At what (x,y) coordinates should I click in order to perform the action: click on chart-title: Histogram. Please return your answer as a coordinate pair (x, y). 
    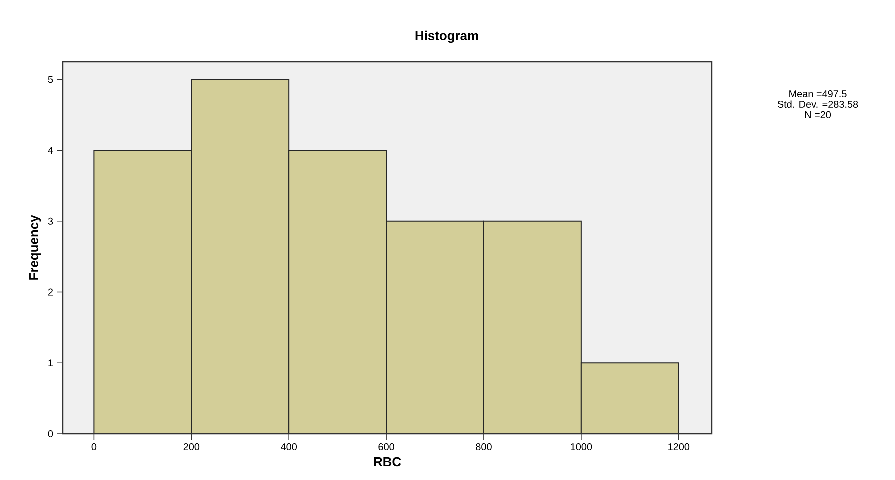
    Looking at the image, I should click on (447, 37).